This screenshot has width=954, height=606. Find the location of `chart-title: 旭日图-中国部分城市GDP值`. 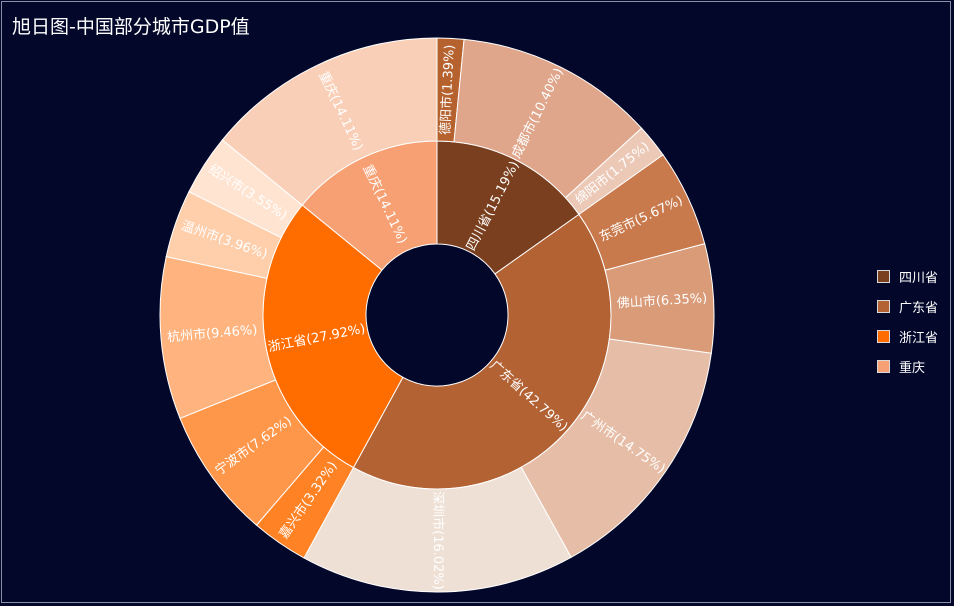

chart-title: 旭日图-中国部分城市GDP值 is located at coordinates (131, 27).